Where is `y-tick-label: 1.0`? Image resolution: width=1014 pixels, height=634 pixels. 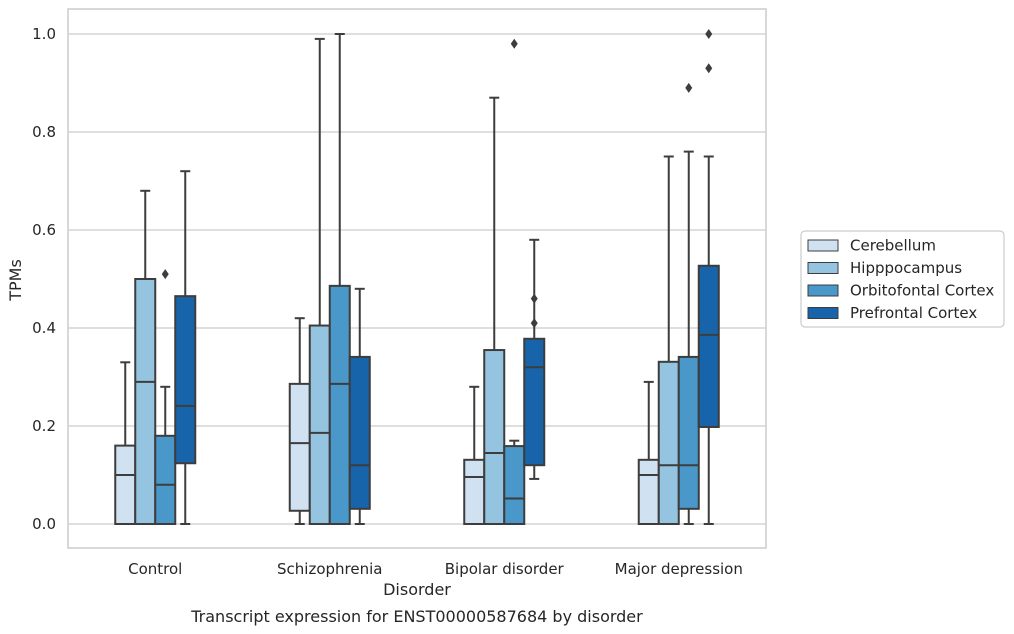
y-tick-label: 1.0 is located at coordinates (44, 34).